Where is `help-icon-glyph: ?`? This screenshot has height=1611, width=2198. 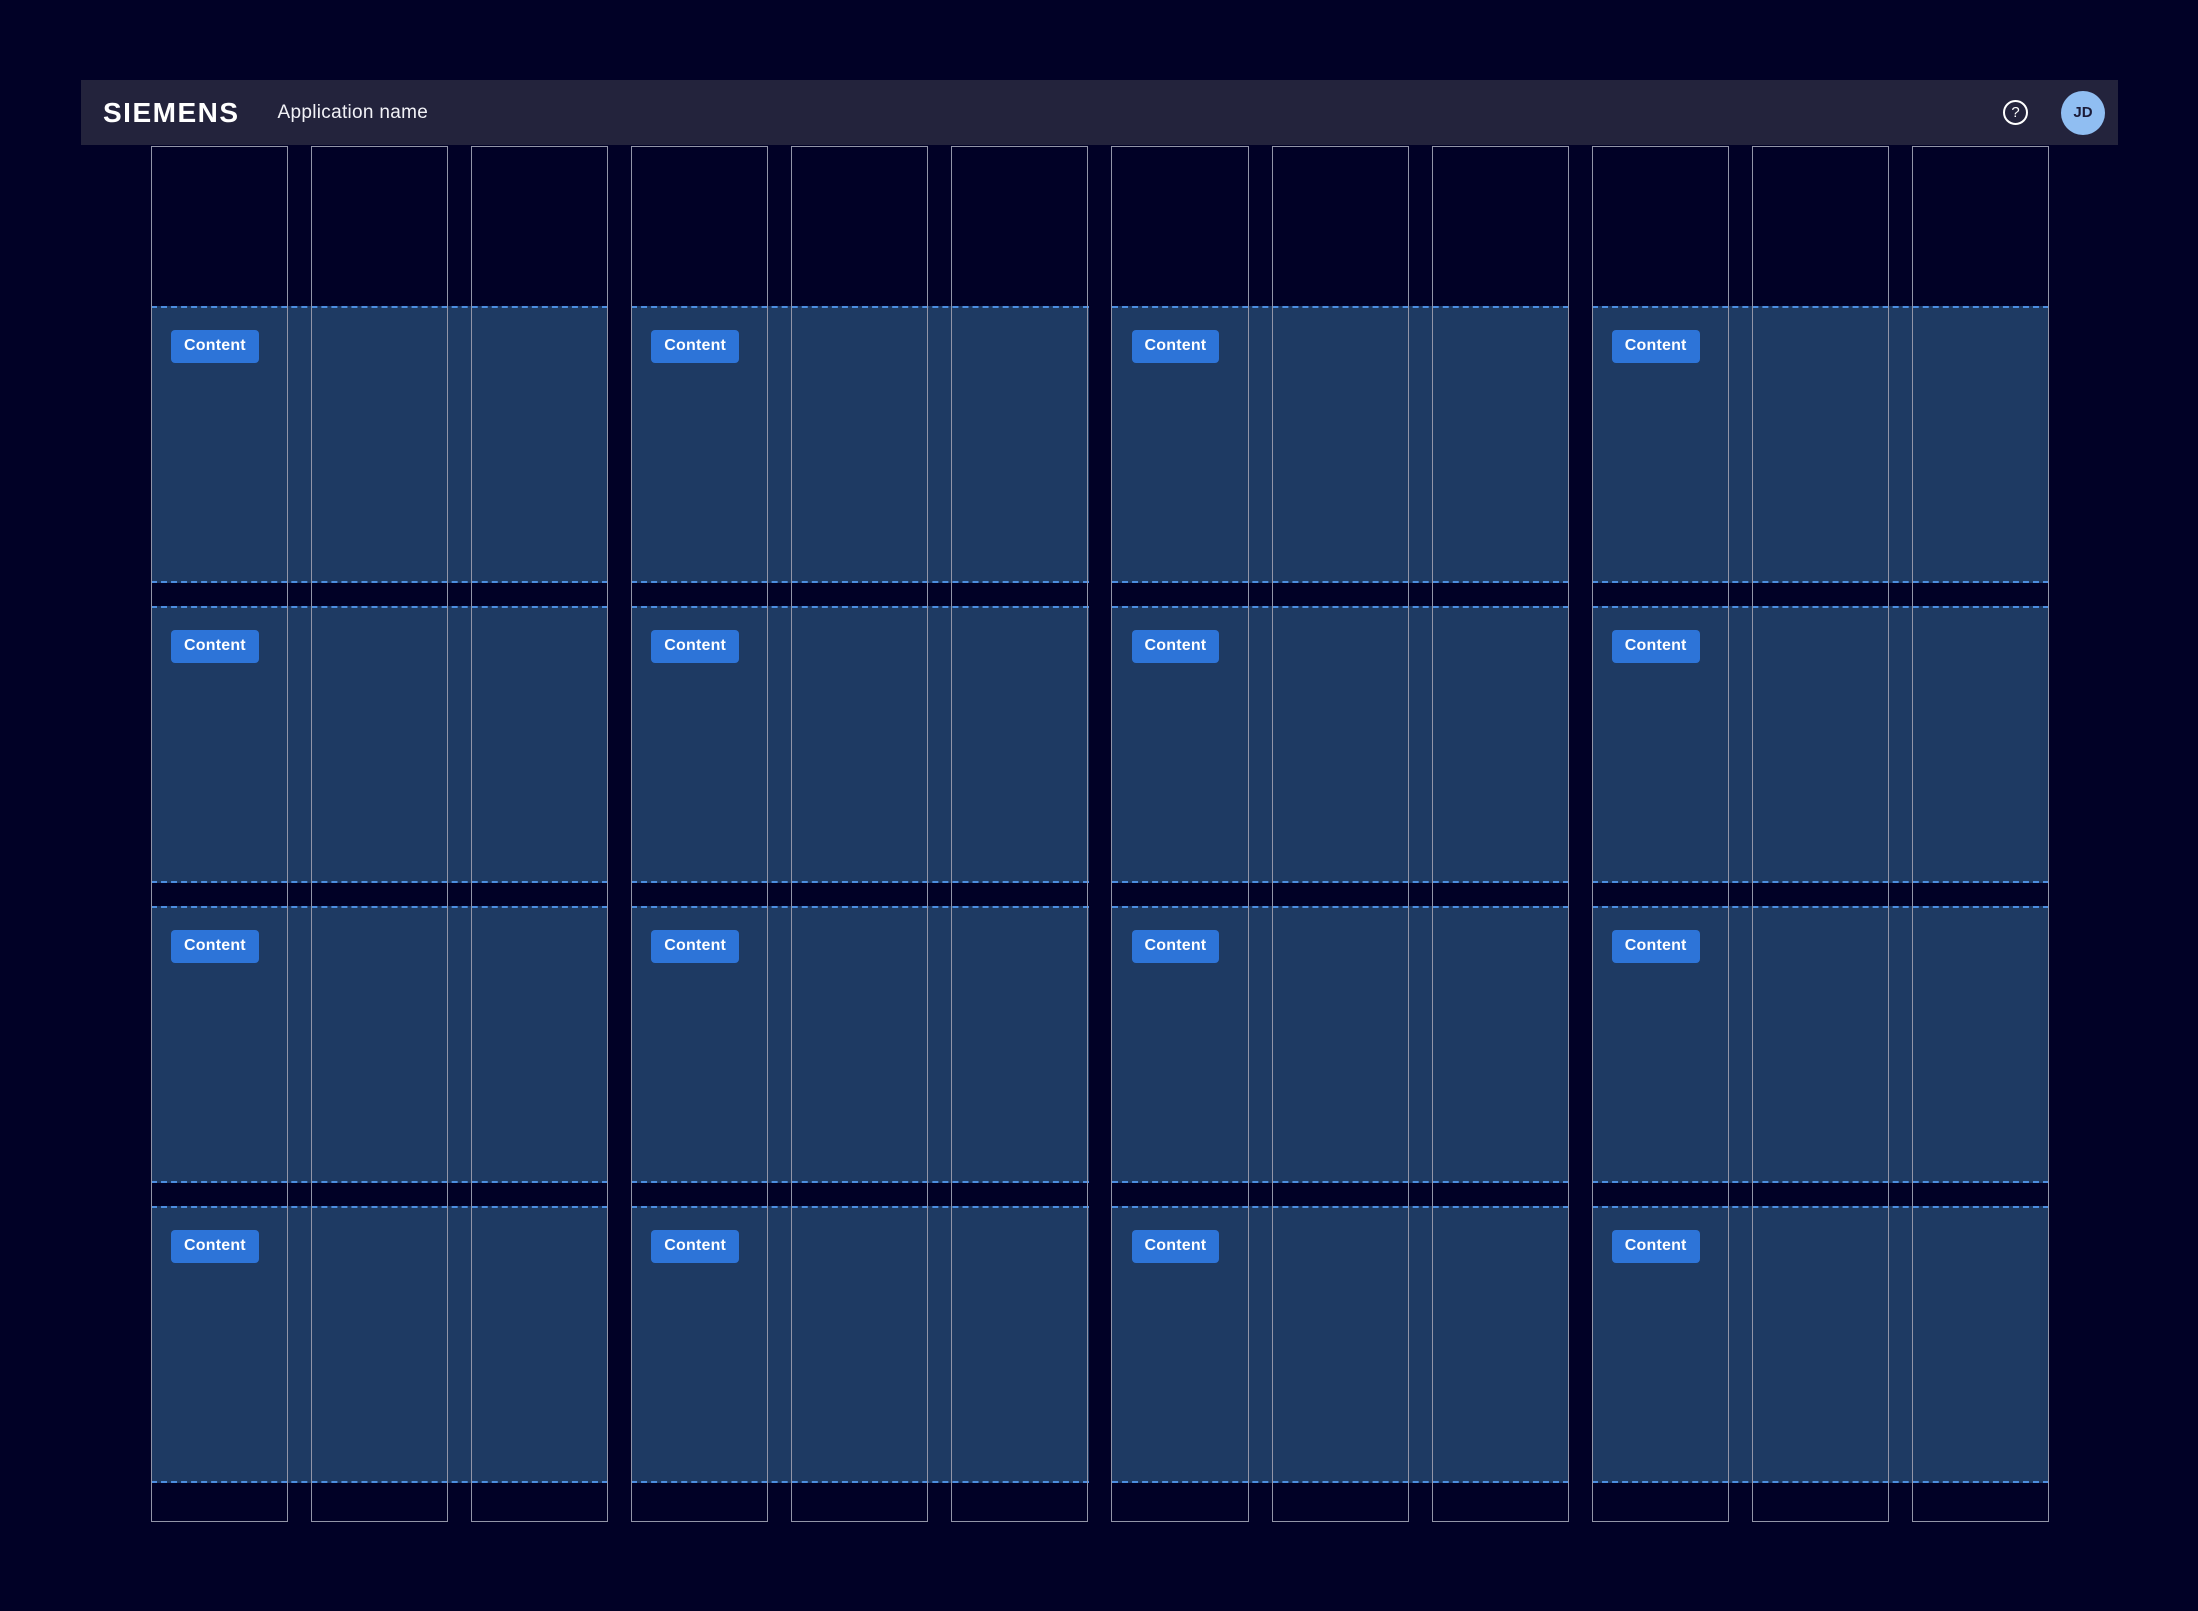
help-icon-glyph: ? is located at coordinates (2015, 112).